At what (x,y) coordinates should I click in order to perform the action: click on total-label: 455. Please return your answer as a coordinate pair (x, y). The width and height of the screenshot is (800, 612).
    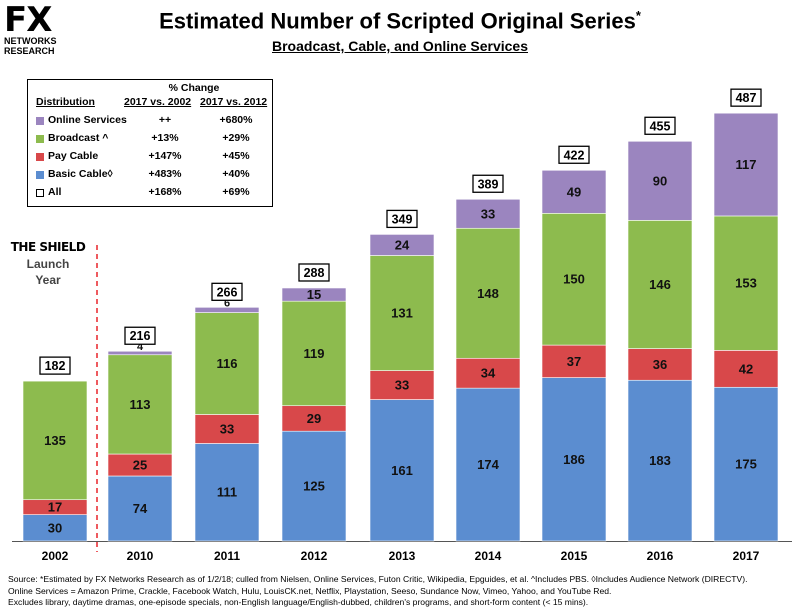
    Looking at the image, I should click on (660, 126).